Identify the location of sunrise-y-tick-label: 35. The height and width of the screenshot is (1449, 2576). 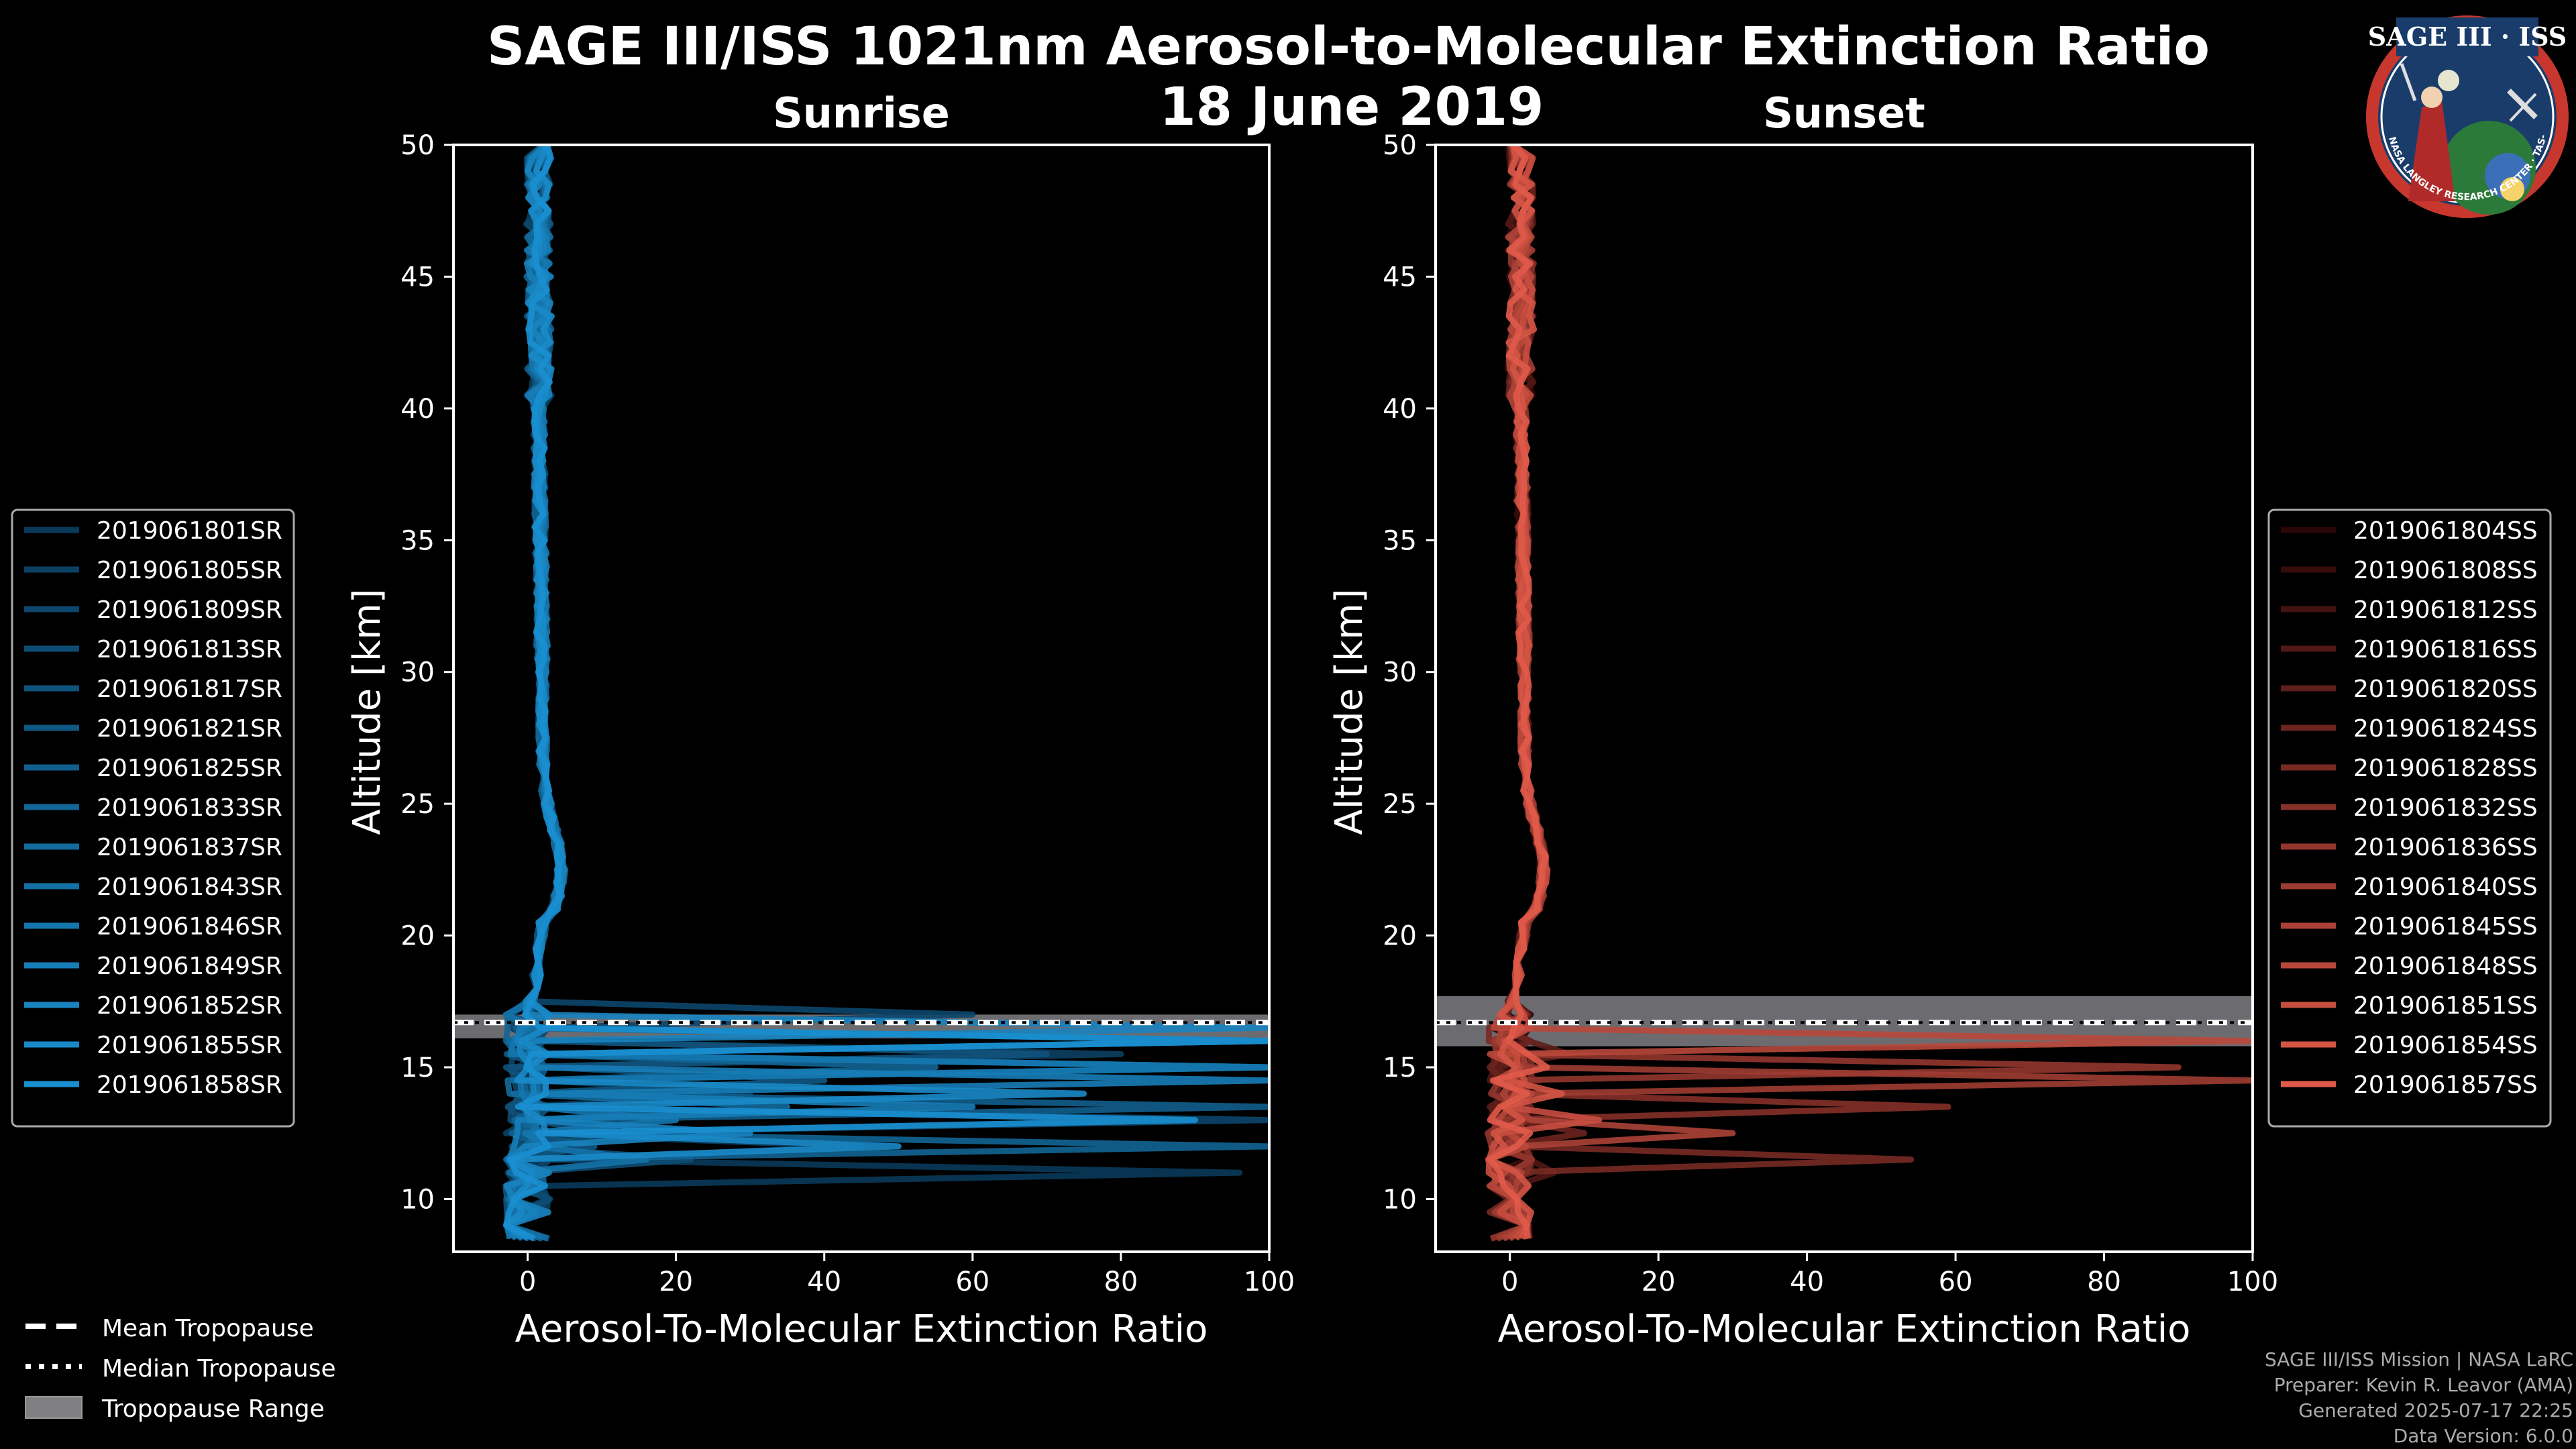
(417, 540).